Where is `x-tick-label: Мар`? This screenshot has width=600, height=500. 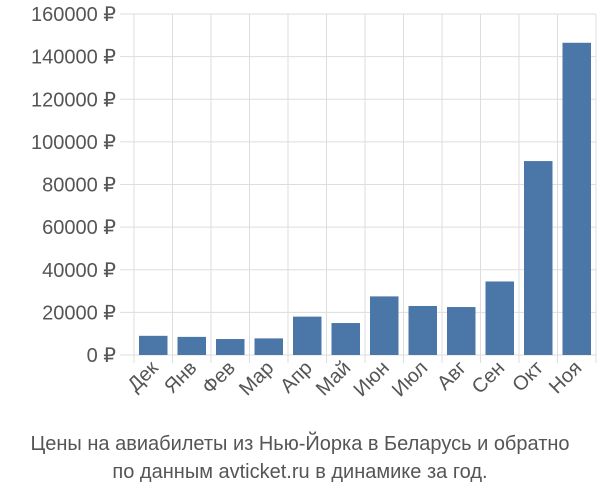 x-tick-label: Мар is located at coordinates (256, 378).